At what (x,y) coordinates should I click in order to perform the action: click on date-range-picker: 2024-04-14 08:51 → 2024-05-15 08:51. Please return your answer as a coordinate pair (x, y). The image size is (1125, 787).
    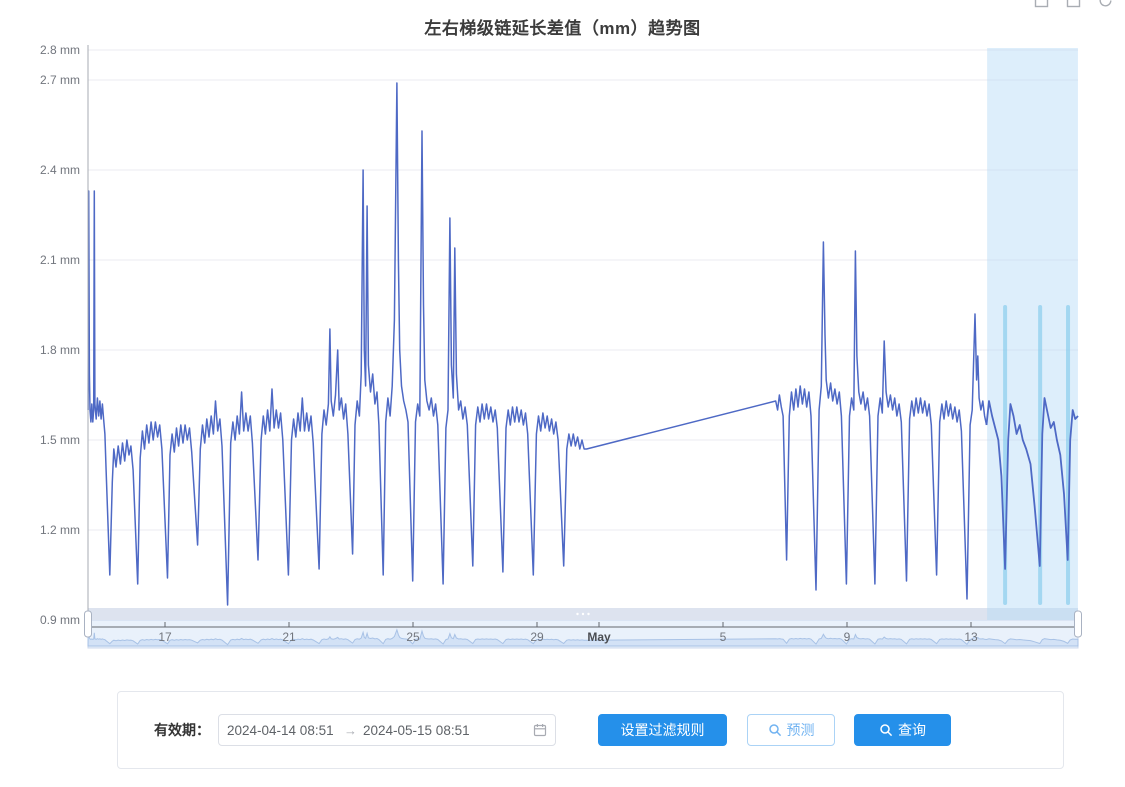
    Looking at the image, I should click on (387, 730).